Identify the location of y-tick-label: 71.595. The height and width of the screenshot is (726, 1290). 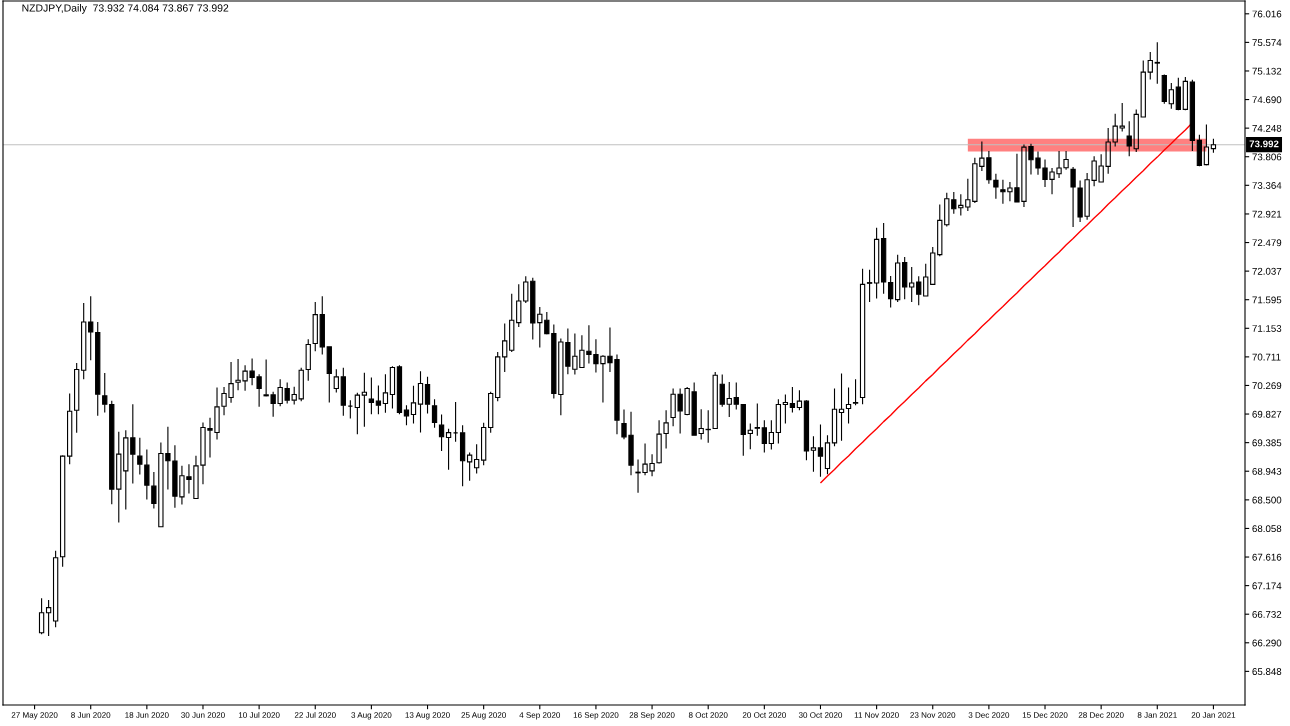
(1267, 300).